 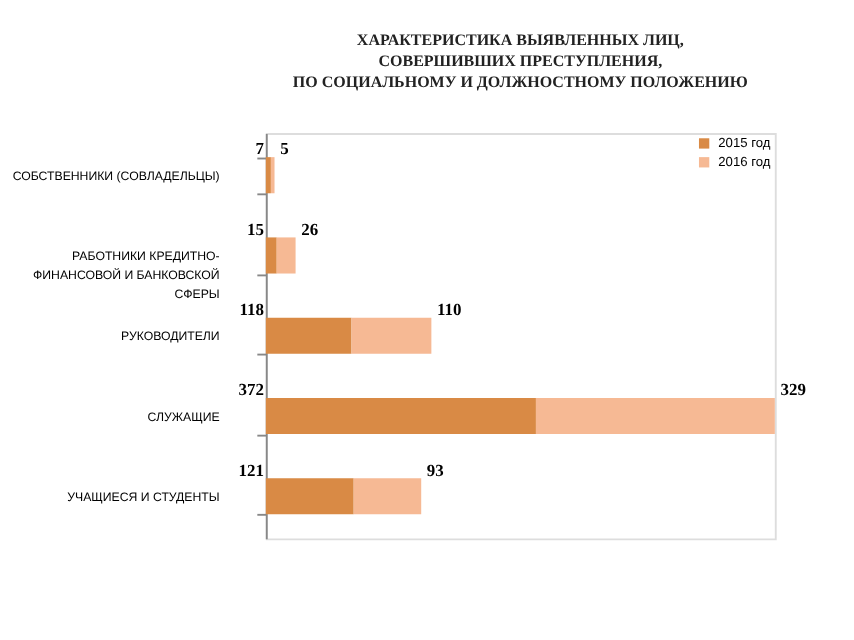 What do you see at coordinates (284, 148) in the screenshot?
I see `data-label: 5` at bounding box center [284, 148].